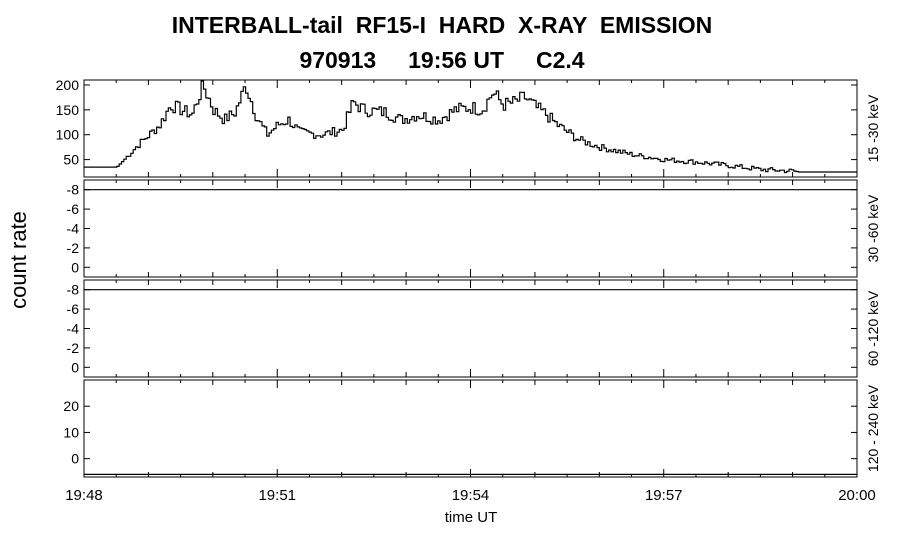  What do you see at coordinates (873, 328) in the screenshot?
I see `band-label: 60 -120 keV` at bounding box center [873, 328].